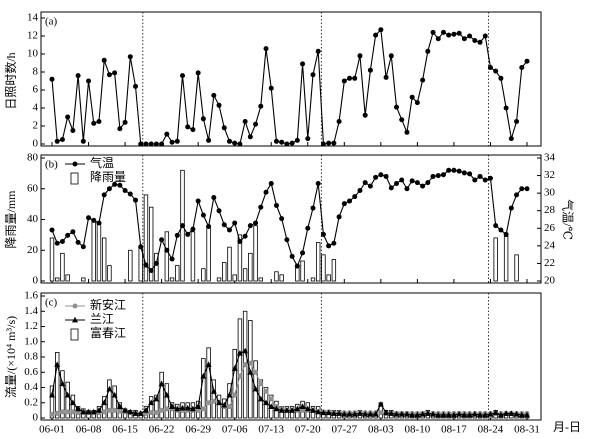 This screenshot has width=598, height=439. Describe the element at coordinates (308, 430) in the screenshot. I see `x-tick-label: 07-20` at that location.